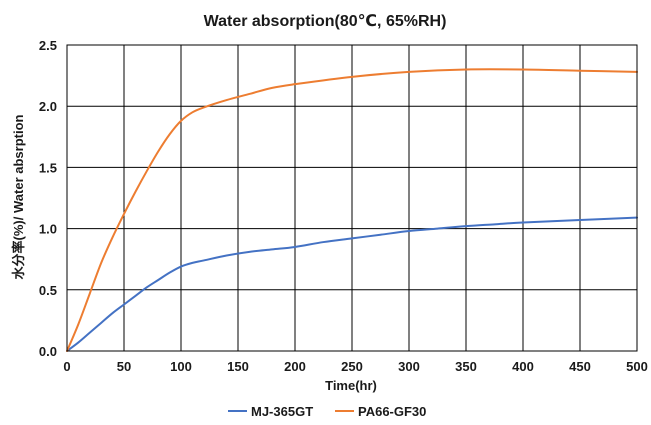  What do you see at coordinates (66, 366) in the screenshot?
I see `x-tick-label: 0` at bounding box center [66, 366].